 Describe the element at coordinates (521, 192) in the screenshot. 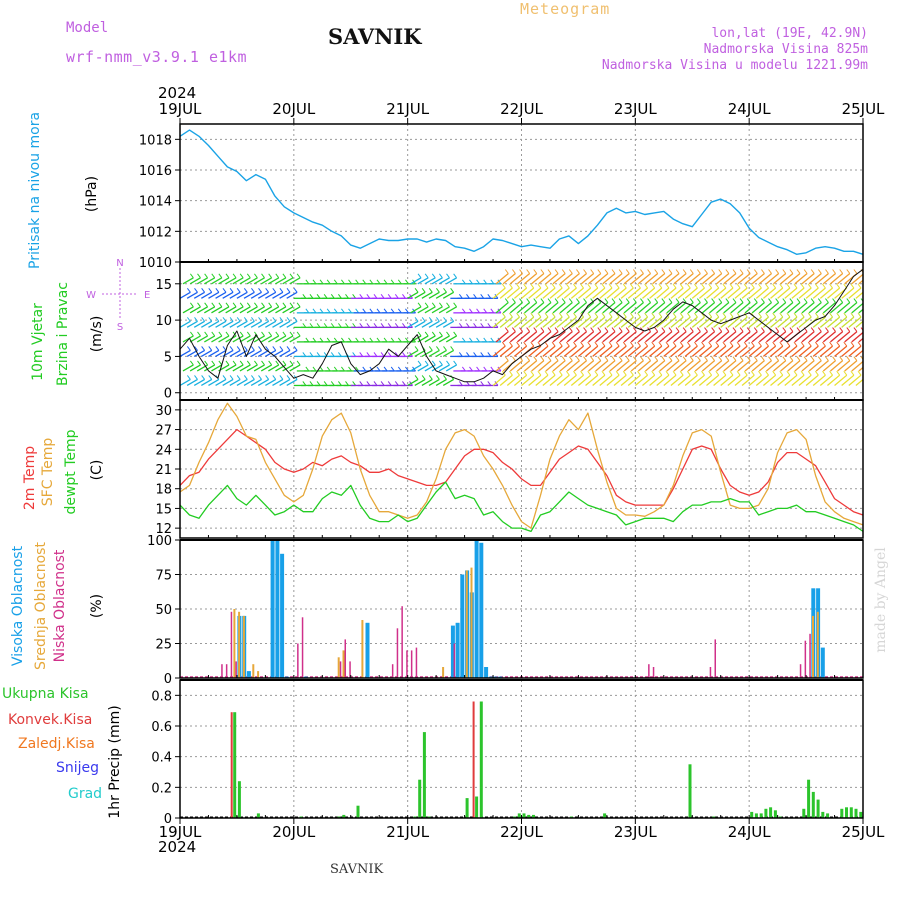

I see `pressure-line` at that location.